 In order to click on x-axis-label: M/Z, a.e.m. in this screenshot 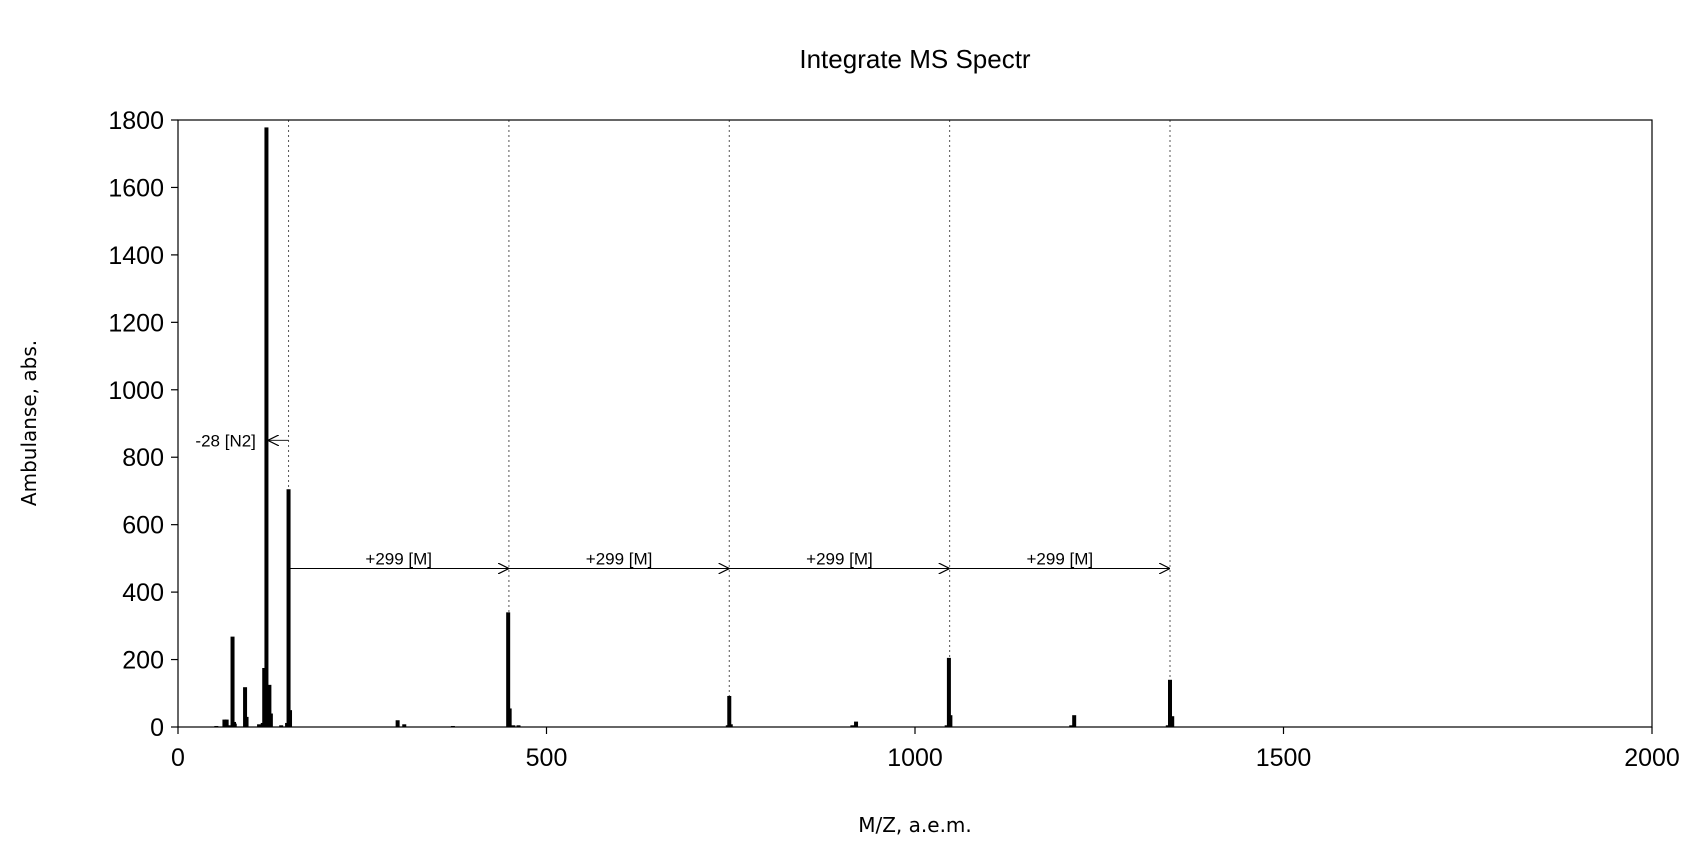, I will do `click(915, 825)`.